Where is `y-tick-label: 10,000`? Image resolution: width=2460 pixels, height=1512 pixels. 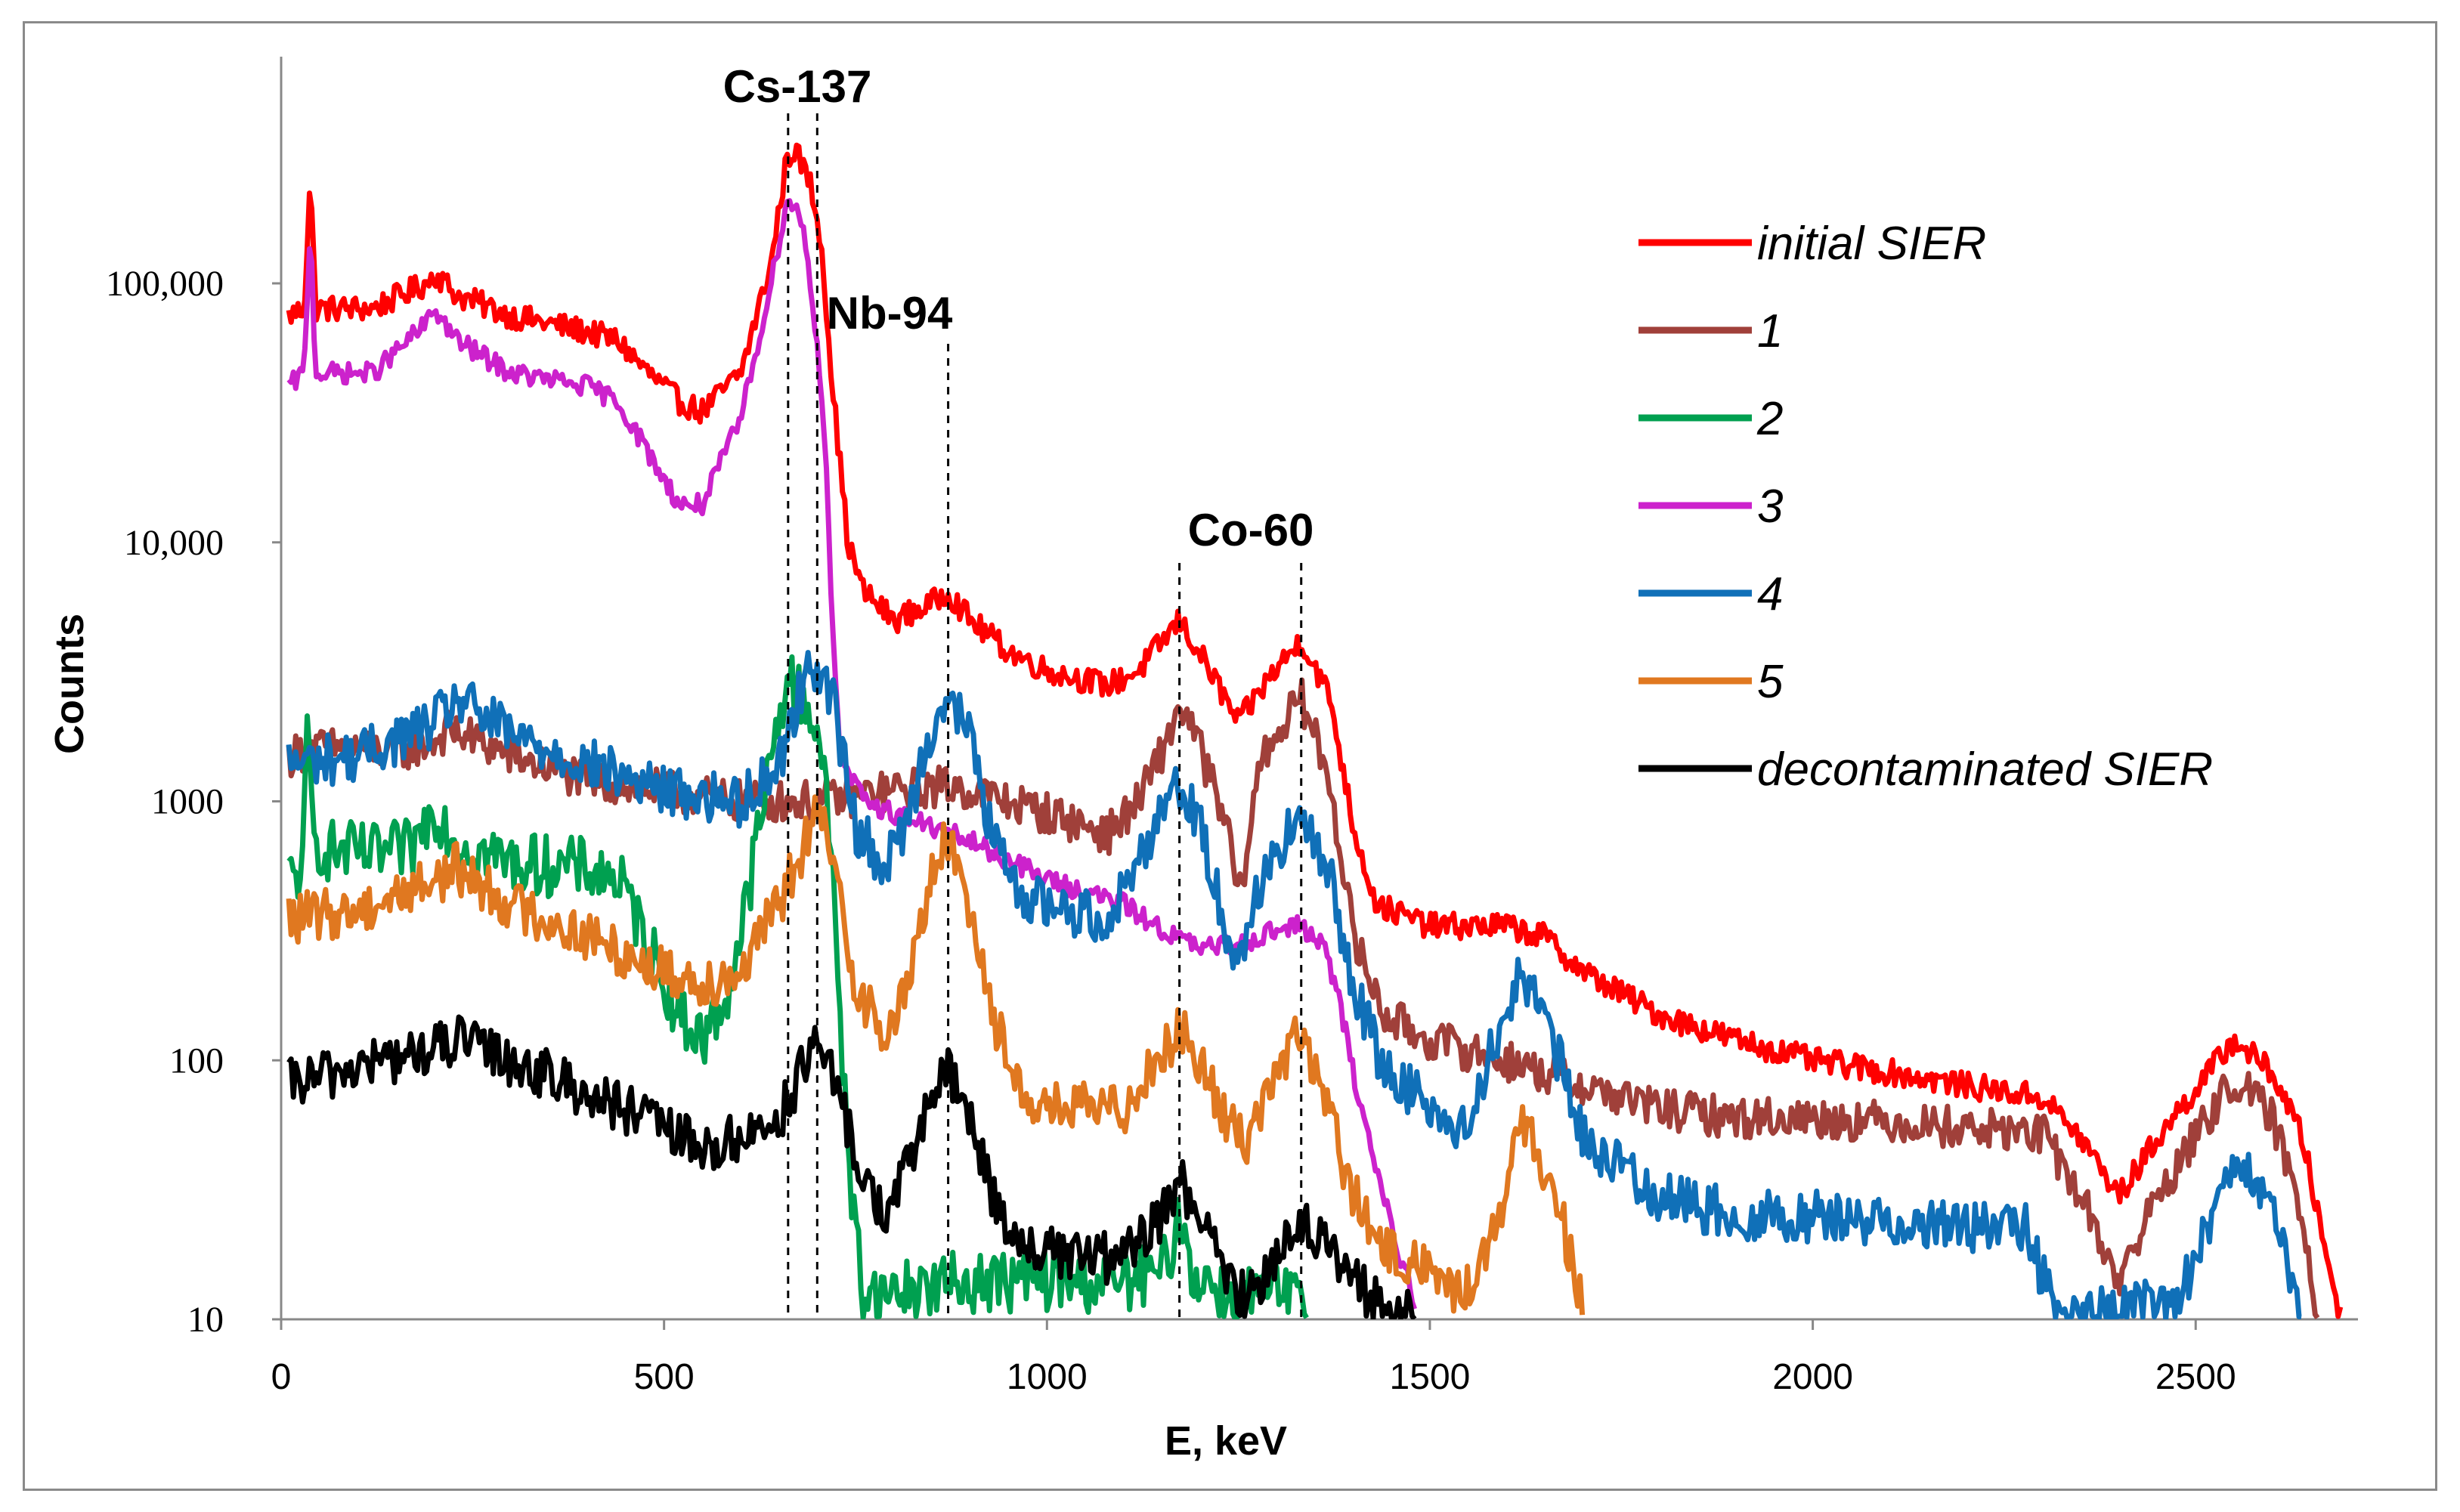 y-tick-label: 10,000 is located at coordinates (174, 543).